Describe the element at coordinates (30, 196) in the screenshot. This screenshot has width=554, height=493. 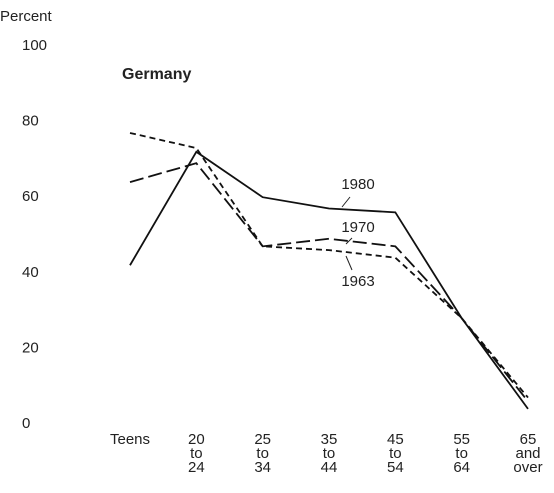
I see `y-tick-label: 60` at that location.